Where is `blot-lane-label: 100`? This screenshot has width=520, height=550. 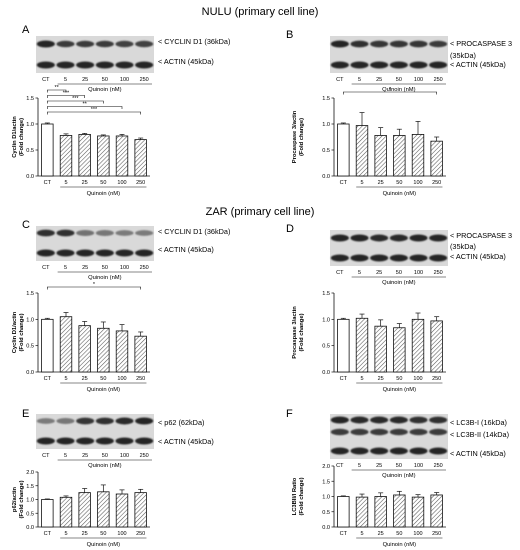 blot-lane-label: 100 is located at coordinates (124, 268).